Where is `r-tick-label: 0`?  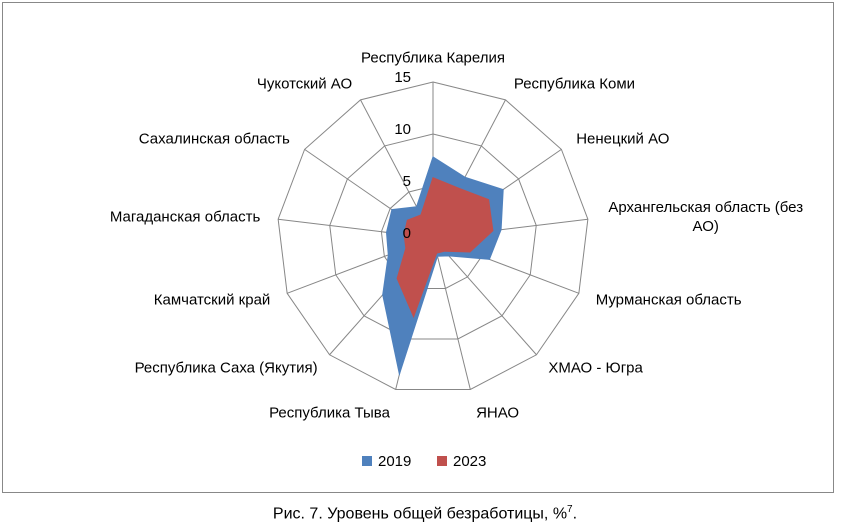 r-tick-label: 0 is located at coordinates (407, 233).